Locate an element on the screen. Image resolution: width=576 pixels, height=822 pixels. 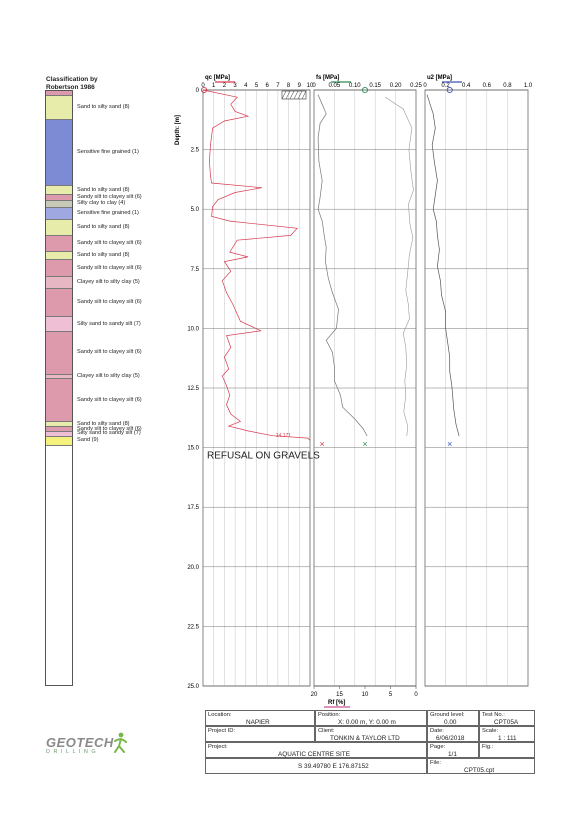
tb-page: Page: 1/1 is located at coordinates (453, 750).